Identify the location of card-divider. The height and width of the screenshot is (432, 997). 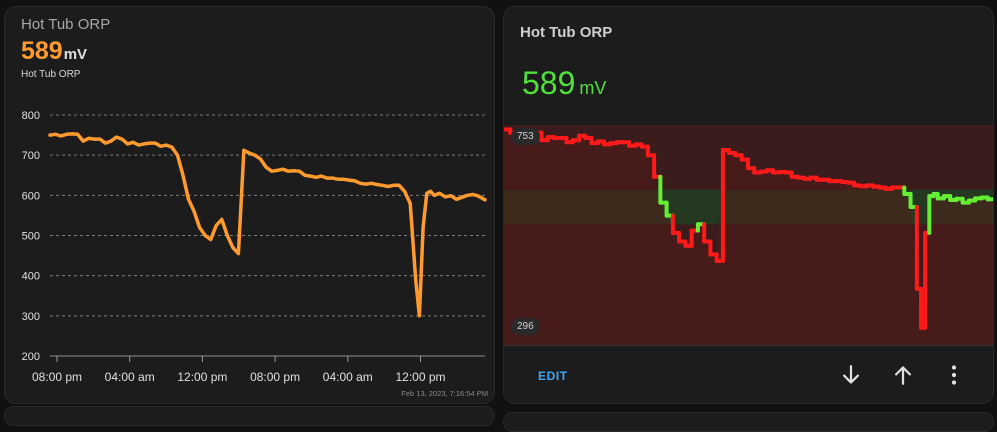
(748, 345).